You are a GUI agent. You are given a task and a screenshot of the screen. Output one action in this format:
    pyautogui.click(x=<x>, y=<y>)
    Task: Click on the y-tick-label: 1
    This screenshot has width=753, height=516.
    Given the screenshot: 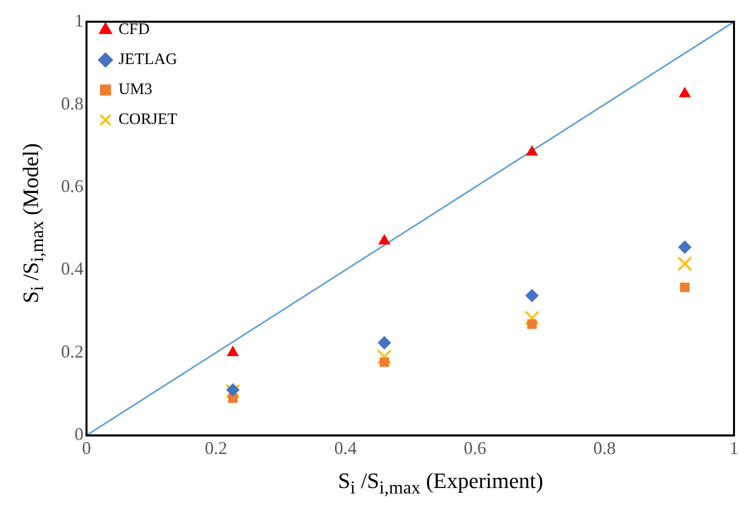 What is the action you would take?
    pyautogui.click(x=79, y=20)
    